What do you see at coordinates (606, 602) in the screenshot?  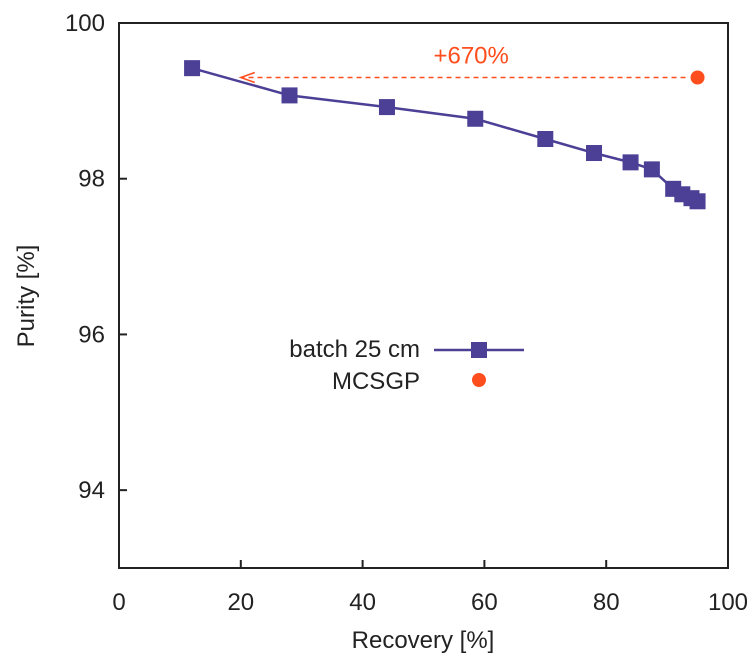 I see `x-tick-label: 80` at bounding box center [606, 602].